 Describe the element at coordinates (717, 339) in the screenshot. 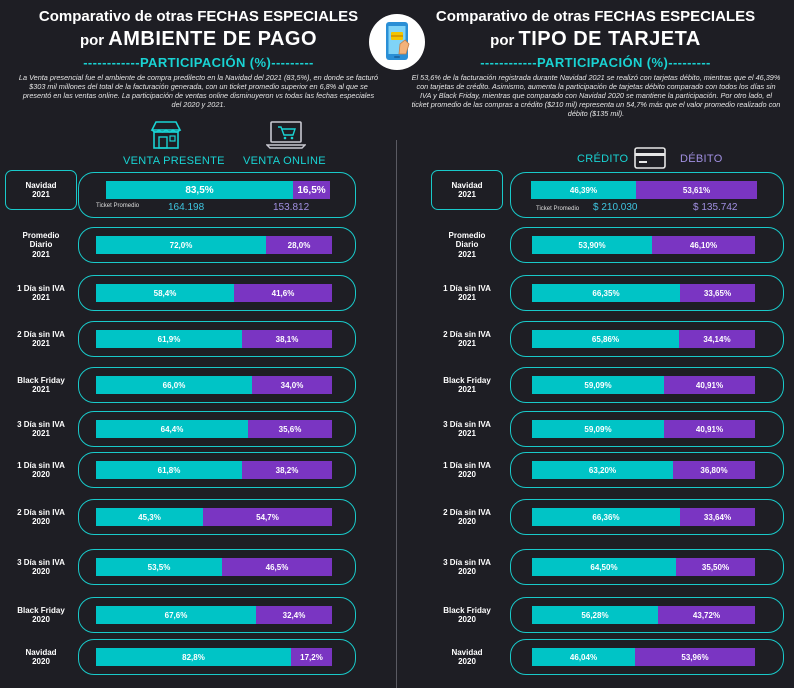

I see `bar-segment-debito: 34,14%` at that location.